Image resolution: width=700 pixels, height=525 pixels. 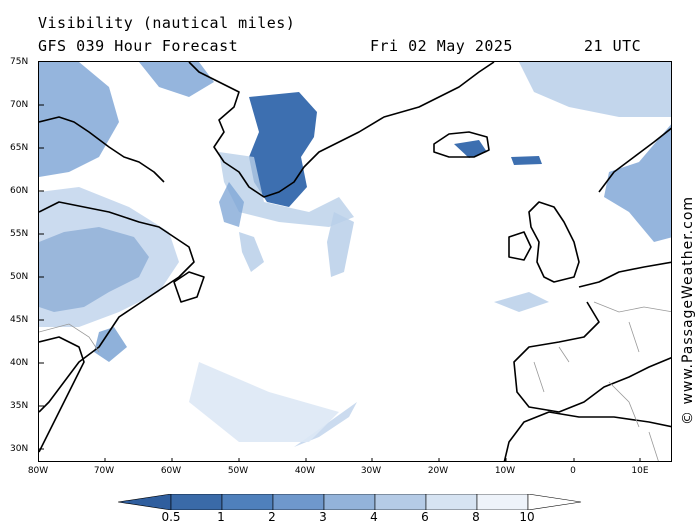 I want to click on vis-canada-north, so click(x=79, y=119).